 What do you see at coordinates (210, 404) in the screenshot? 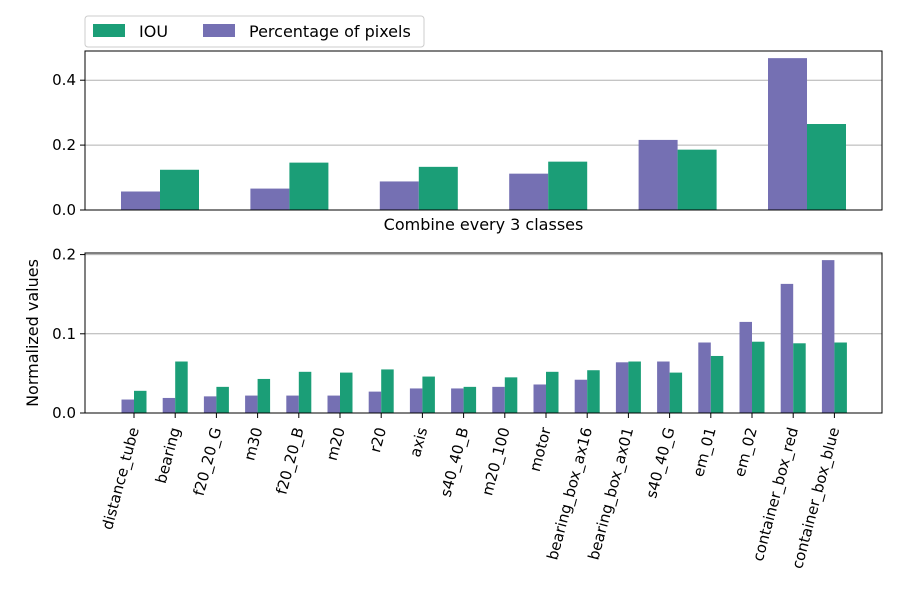
I see `bar-pixels-f20_20_G` at bounding box center [210, 404].